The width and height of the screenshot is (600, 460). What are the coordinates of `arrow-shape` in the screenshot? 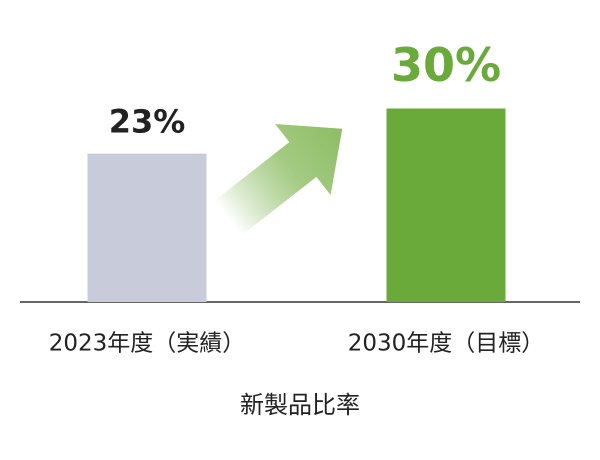 It's located at (278, 180).